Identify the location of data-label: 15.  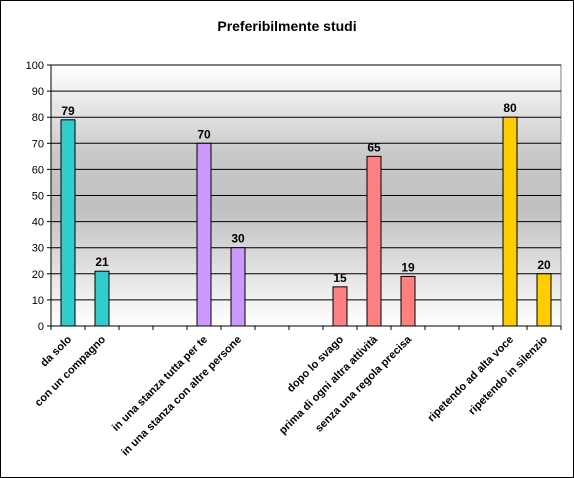
(340, 278).